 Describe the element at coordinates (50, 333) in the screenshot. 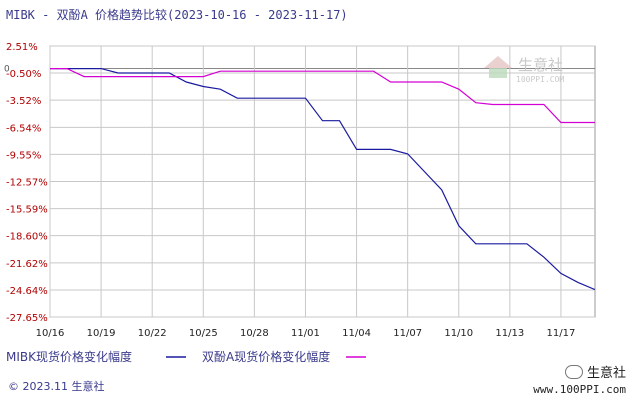

I see `x-tick-label: 10/16` at that location.